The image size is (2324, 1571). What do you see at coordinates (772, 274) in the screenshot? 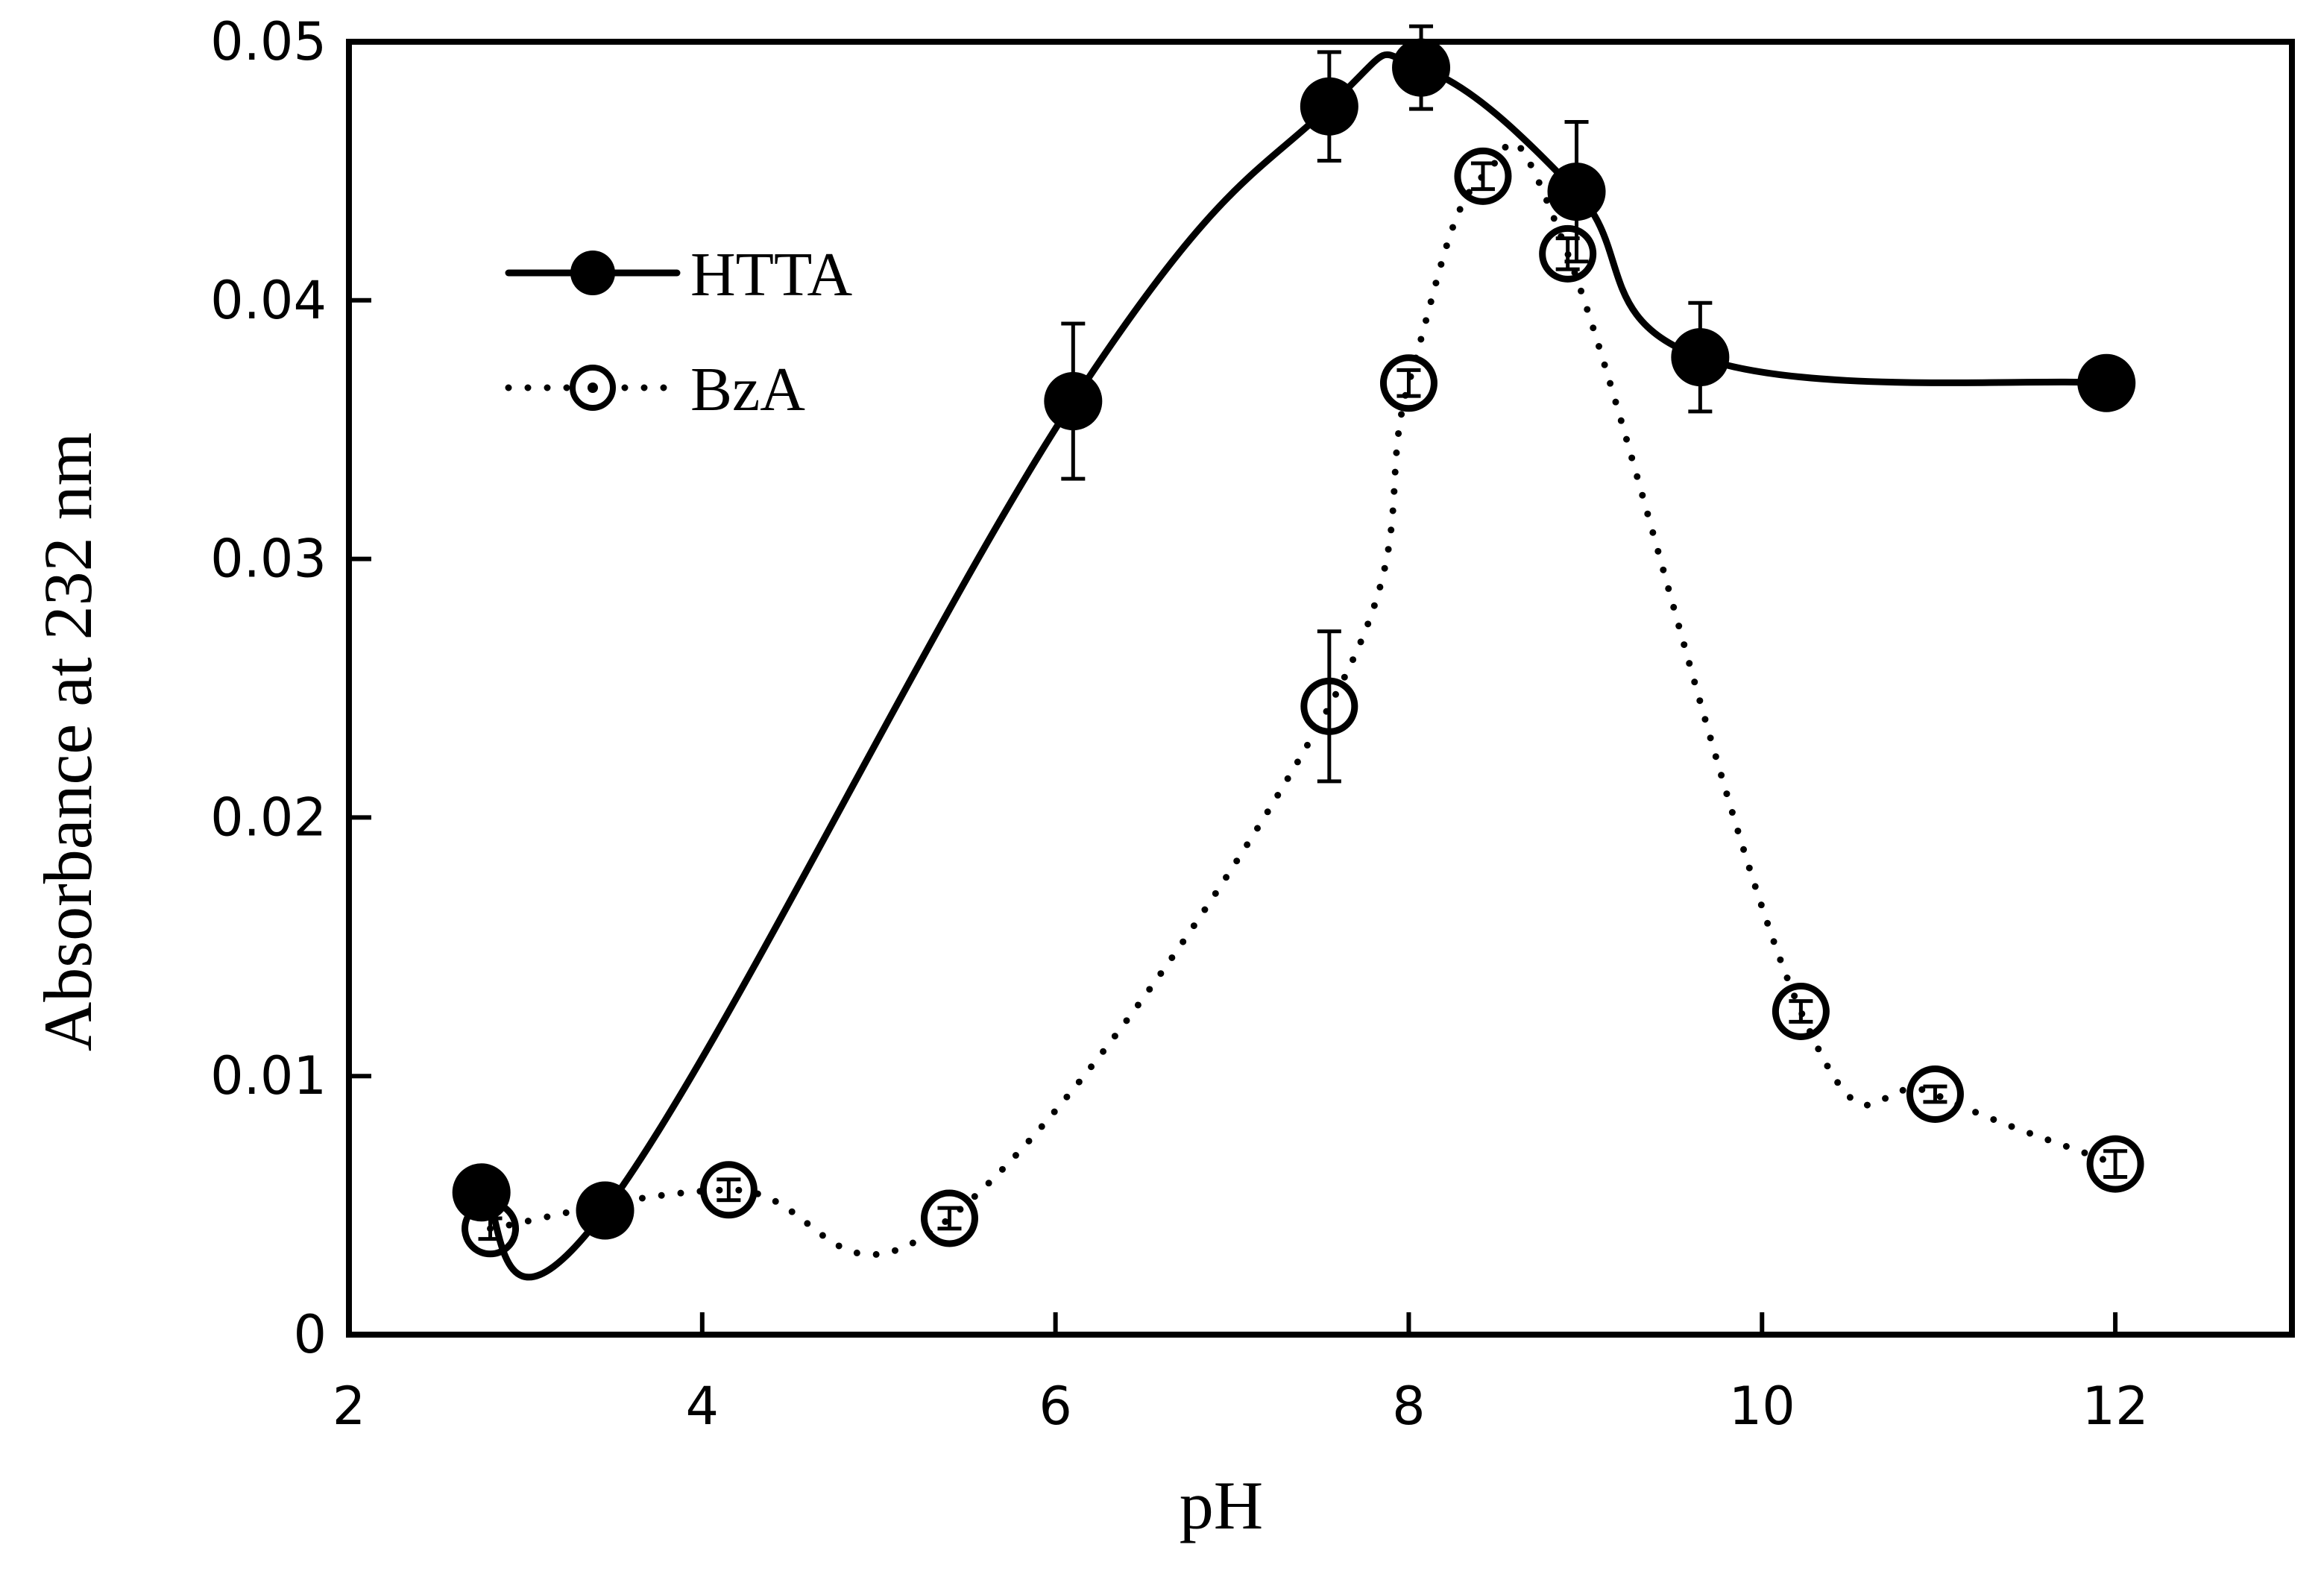
I see `legend-label-htta: HTTA` at bounding box center [772, 274].